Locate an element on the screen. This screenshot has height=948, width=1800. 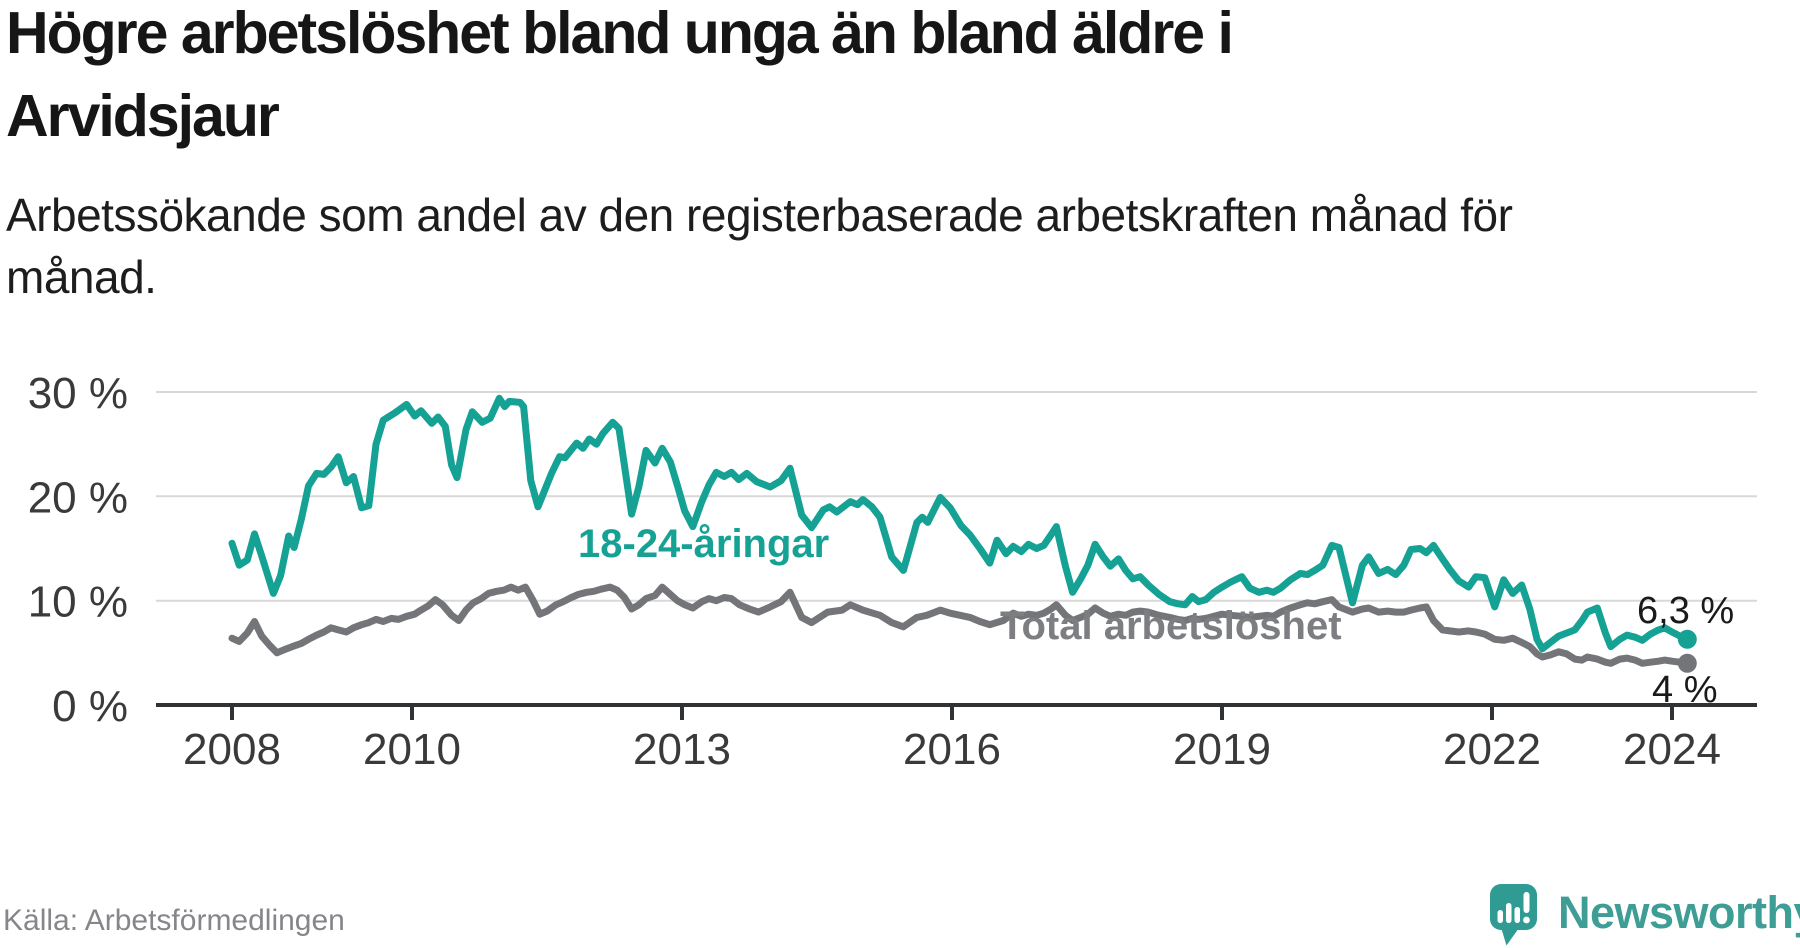
page-title-line-2: Arvidsjaur is located at coordinates (143, 116).